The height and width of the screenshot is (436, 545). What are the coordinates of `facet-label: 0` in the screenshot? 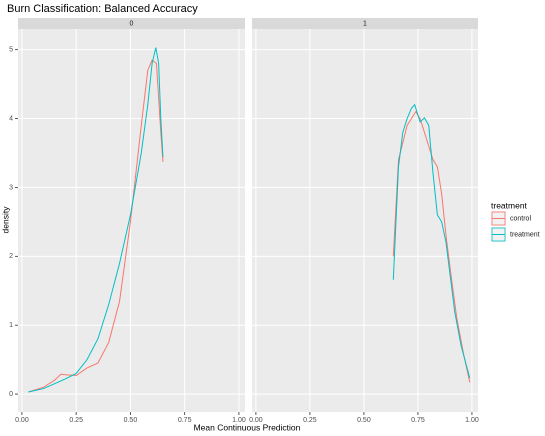 It's located at (132, 23).